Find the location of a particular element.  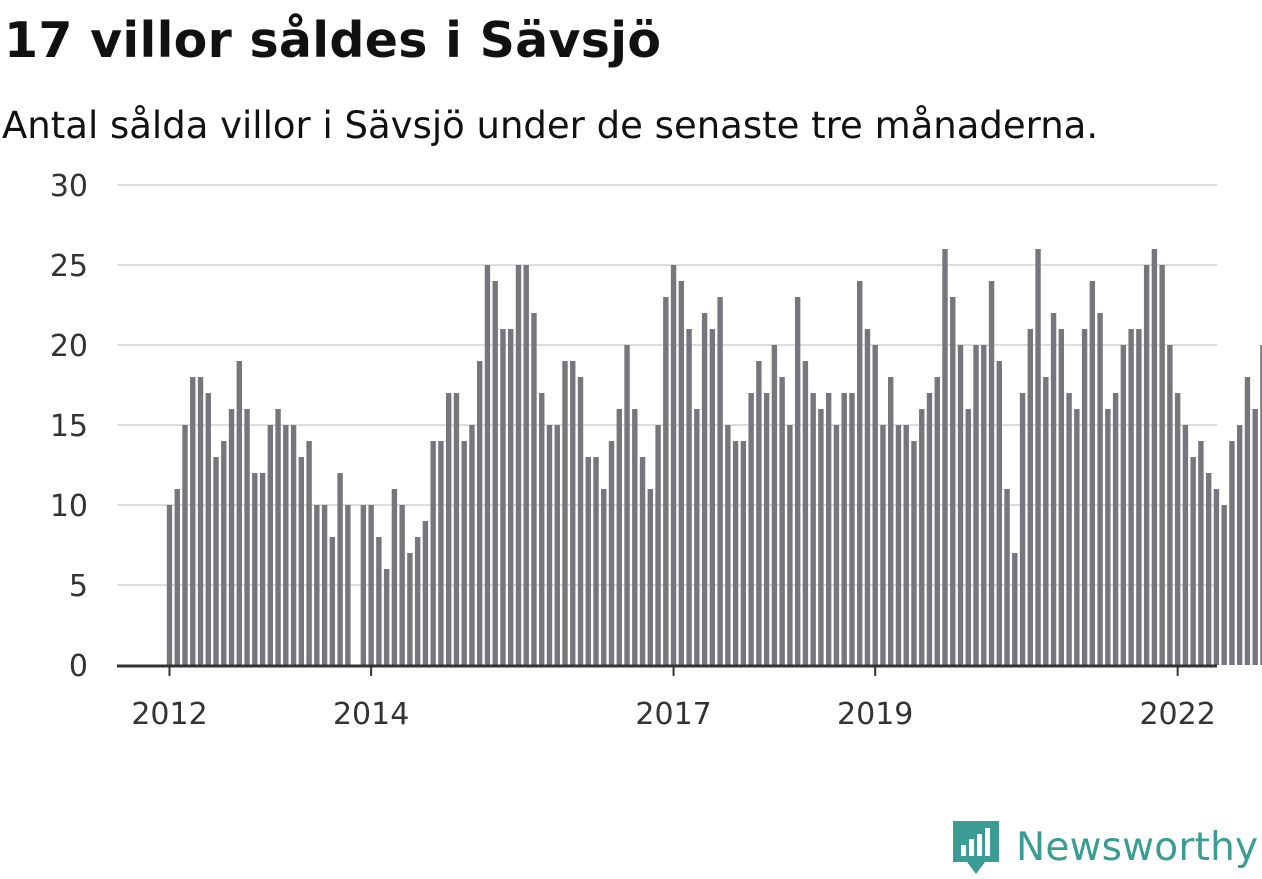

y-tick-label: 10 is located at coordinates (69, 506).